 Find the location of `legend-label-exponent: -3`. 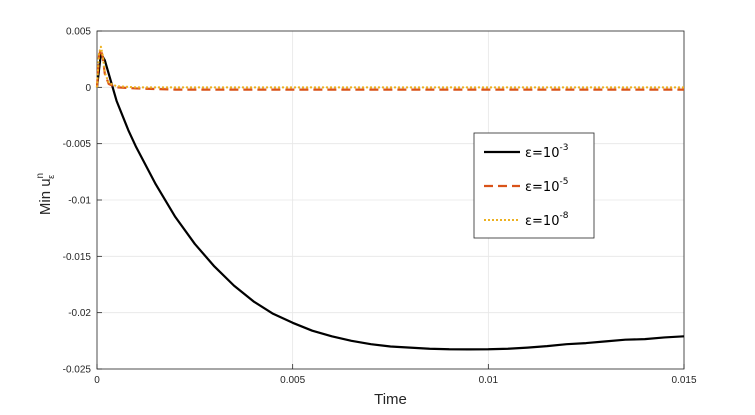

legend-label-exponent: -3 is located at coordinates (563, 148).